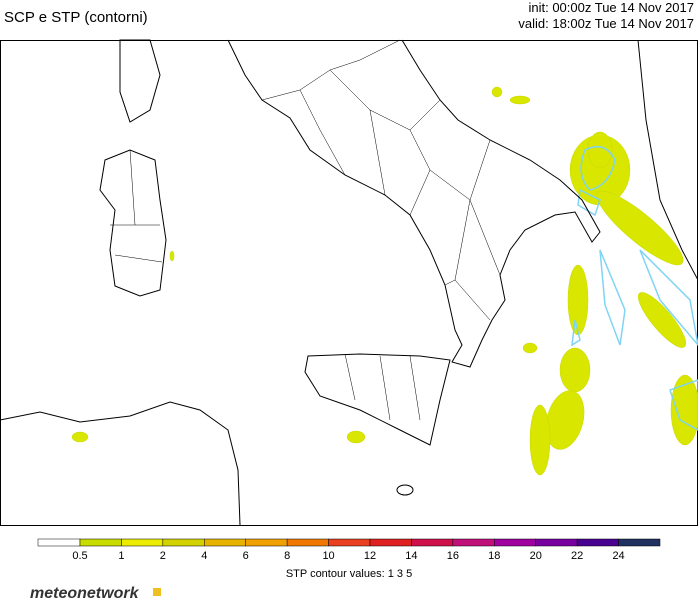  Describe the element at coordinates (536, 556) in the screenshot. I see `colorbar-label: 20` at that location.